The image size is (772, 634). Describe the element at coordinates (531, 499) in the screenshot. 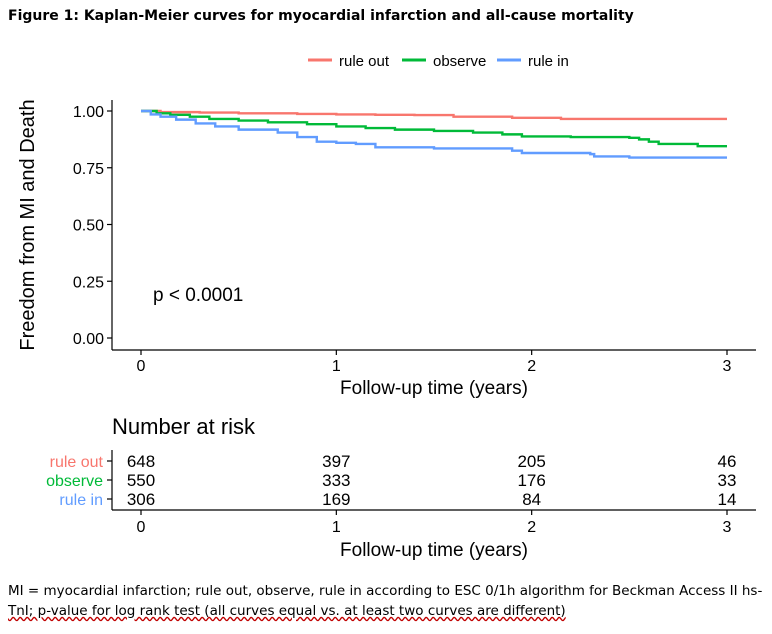

I see `risk-count: 84` at that location.